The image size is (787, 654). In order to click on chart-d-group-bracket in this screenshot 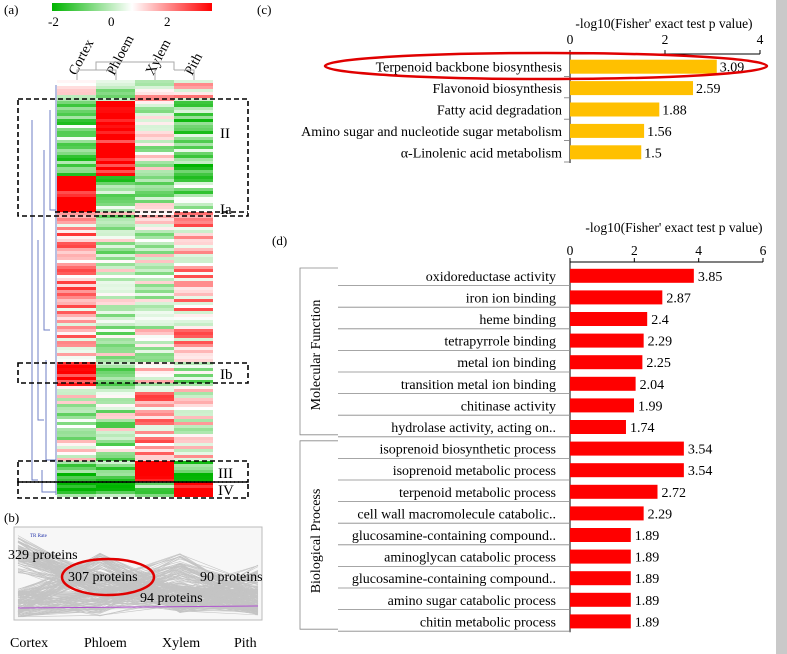, I will do `click(318, 535)`.